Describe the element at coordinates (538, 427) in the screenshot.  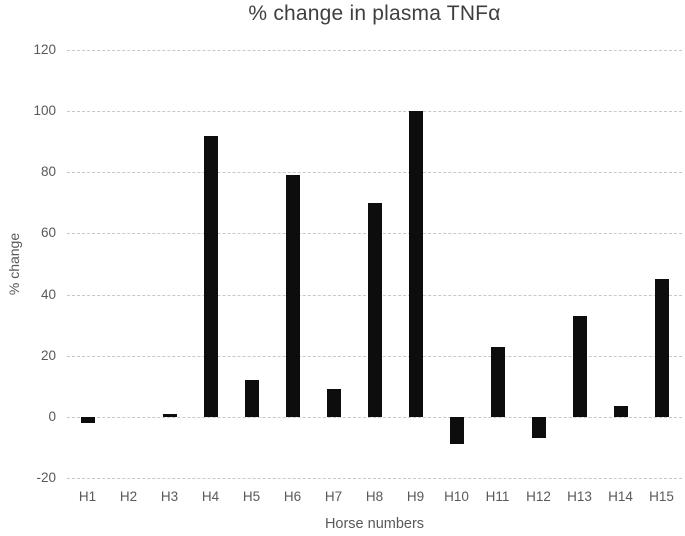
I see `bar-H12` at that location.